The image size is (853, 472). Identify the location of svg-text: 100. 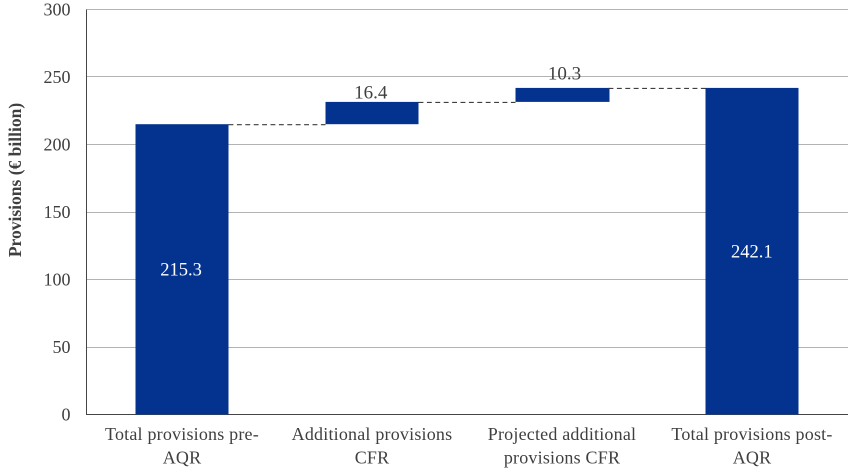
(57, 280).